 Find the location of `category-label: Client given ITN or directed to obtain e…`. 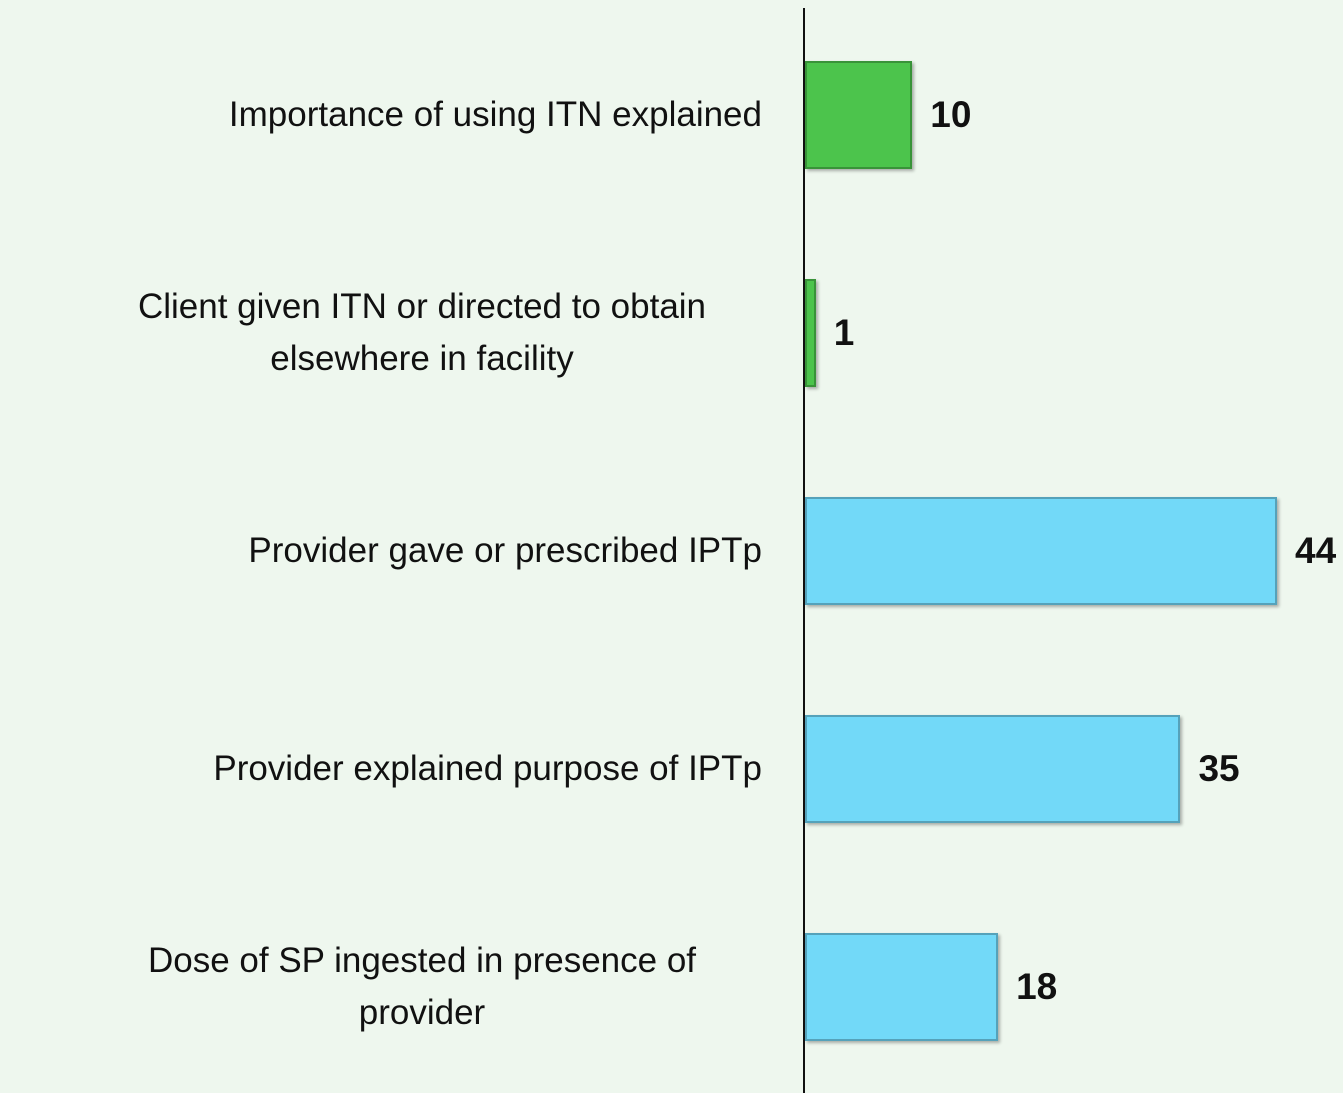

category-label: Client given ITN or directed to obtain e… is located at coordinates (422, 332).